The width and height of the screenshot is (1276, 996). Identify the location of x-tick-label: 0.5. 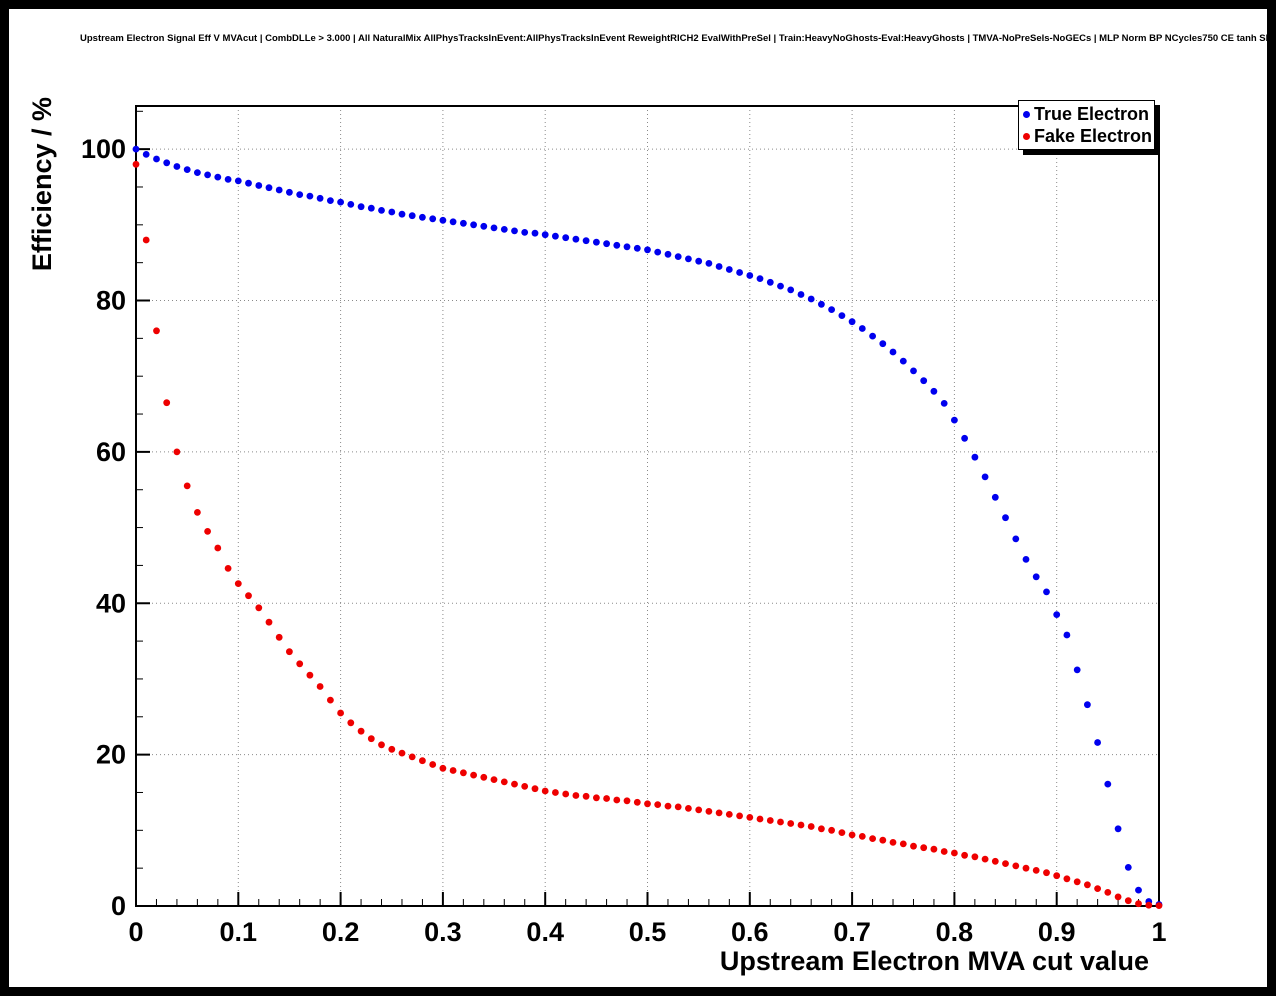
(648, 932).